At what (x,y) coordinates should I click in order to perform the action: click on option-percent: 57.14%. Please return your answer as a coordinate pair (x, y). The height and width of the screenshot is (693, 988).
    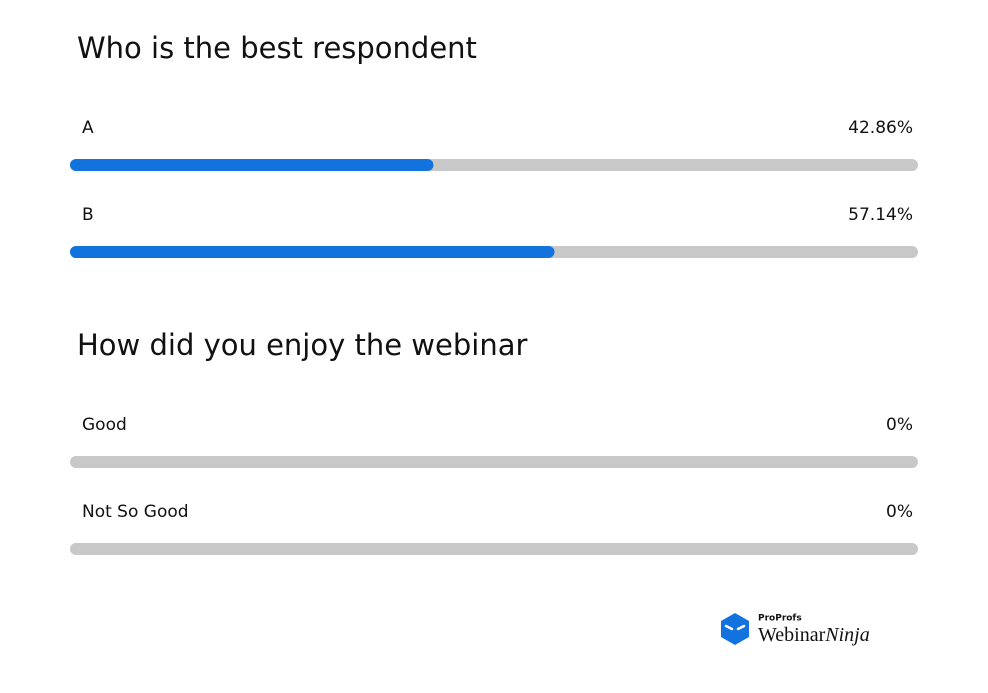
    Looking at the image, I should click on (880, 215).